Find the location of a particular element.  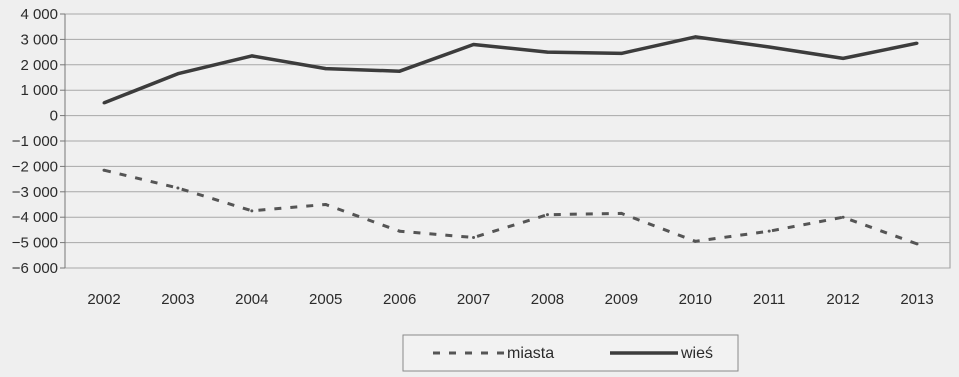

y-tick-label: −1 000 is located at coordinates (35, 141).